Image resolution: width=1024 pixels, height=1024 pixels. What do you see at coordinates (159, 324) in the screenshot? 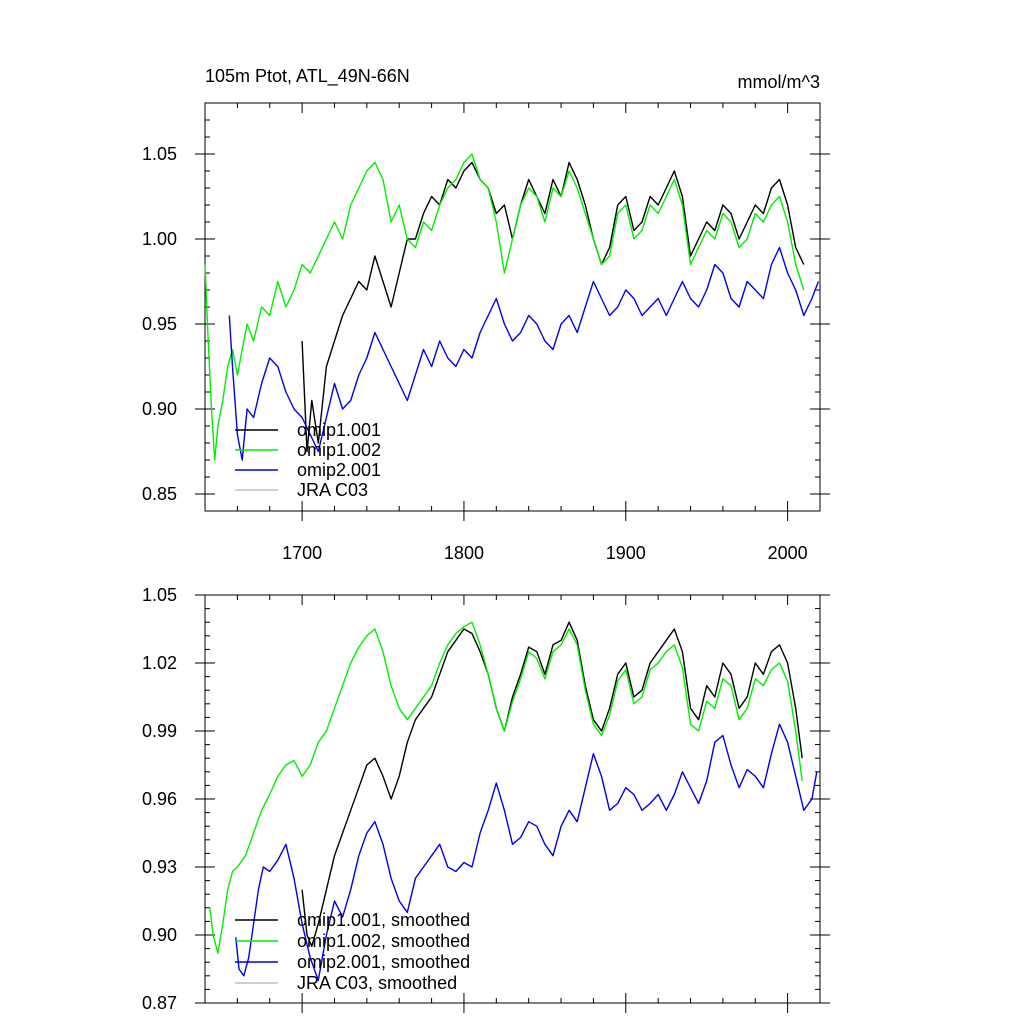
I see `y-tick-label: 0.95` at bounding box center [159, 324].